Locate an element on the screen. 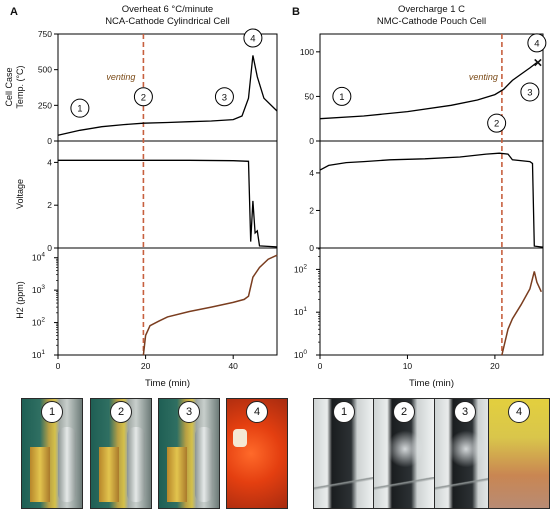 The image size is (550, 517). panel-title: Overheat 6 °C/minute is located at coordinates (167, 9).